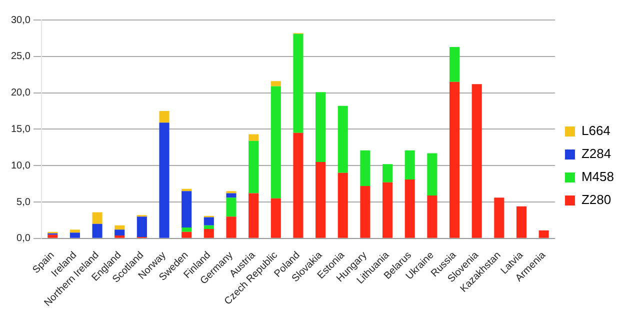  I want to click on legend-label: M458, so click(597, 176).